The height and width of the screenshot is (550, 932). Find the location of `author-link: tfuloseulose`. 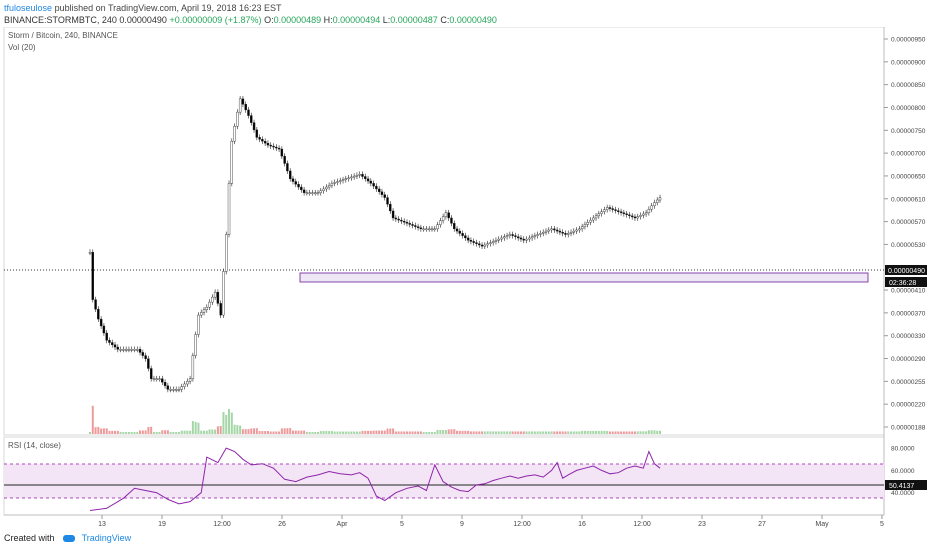

author-link: tfuloseulose is located at coordinates (28, 8).